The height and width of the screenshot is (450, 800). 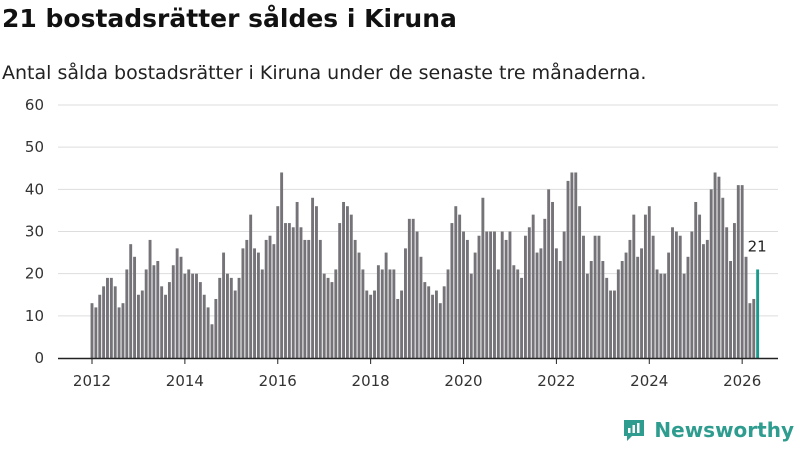 What do you see at coordinates (34, 274) in the screenshot?
I see `y-tick-label: 20` at bounding box center [34, 274].